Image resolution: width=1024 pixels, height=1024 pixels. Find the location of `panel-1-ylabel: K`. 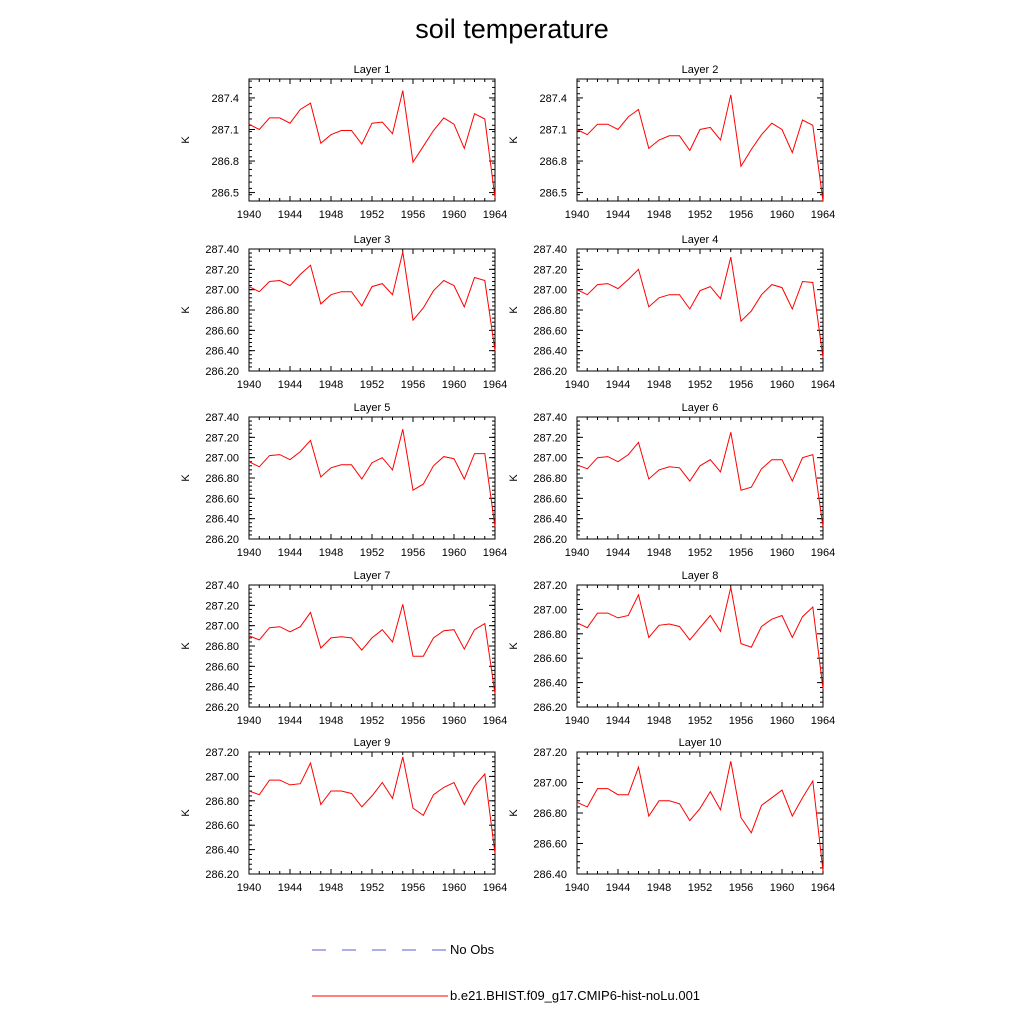

panel-1-ylabel: K is located at coordinates (186, 140).